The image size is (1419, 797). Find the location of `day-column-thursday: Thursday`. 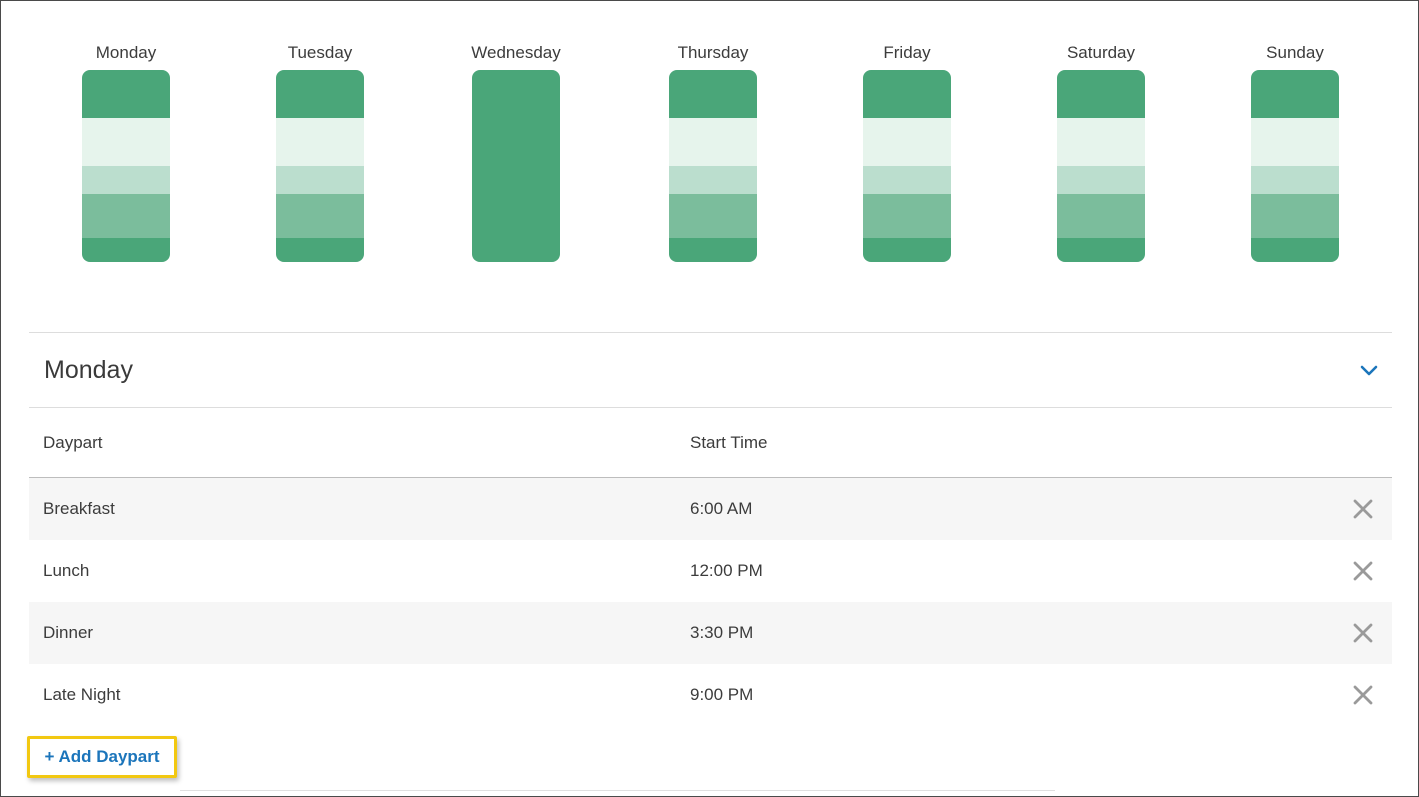

day-column-thursday: Thursday is located at coordinates (713, 151).